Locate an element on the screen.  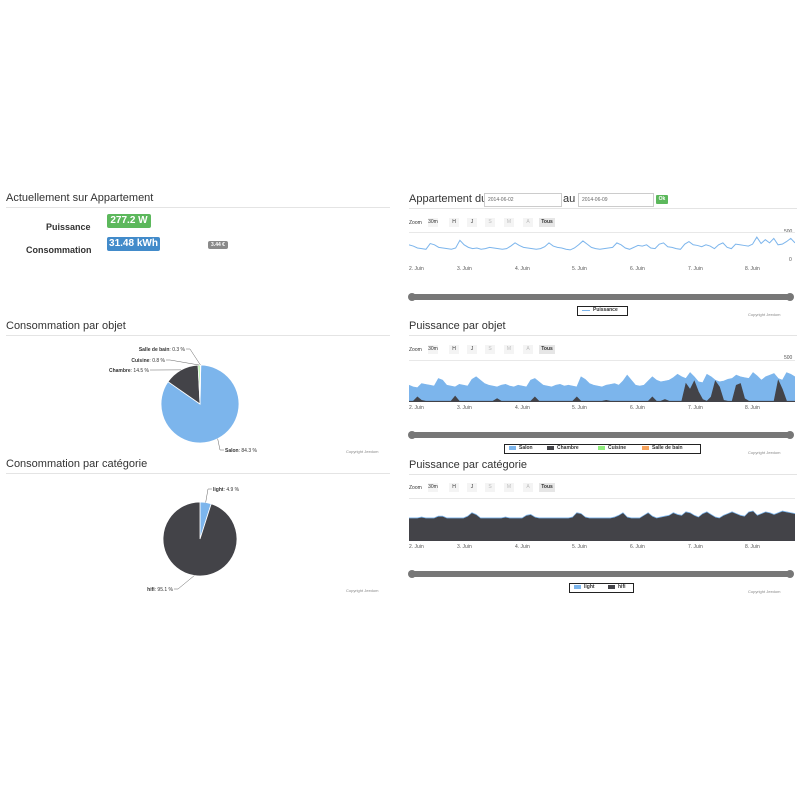
legend: Puissance is located at coordinates (602, 311).